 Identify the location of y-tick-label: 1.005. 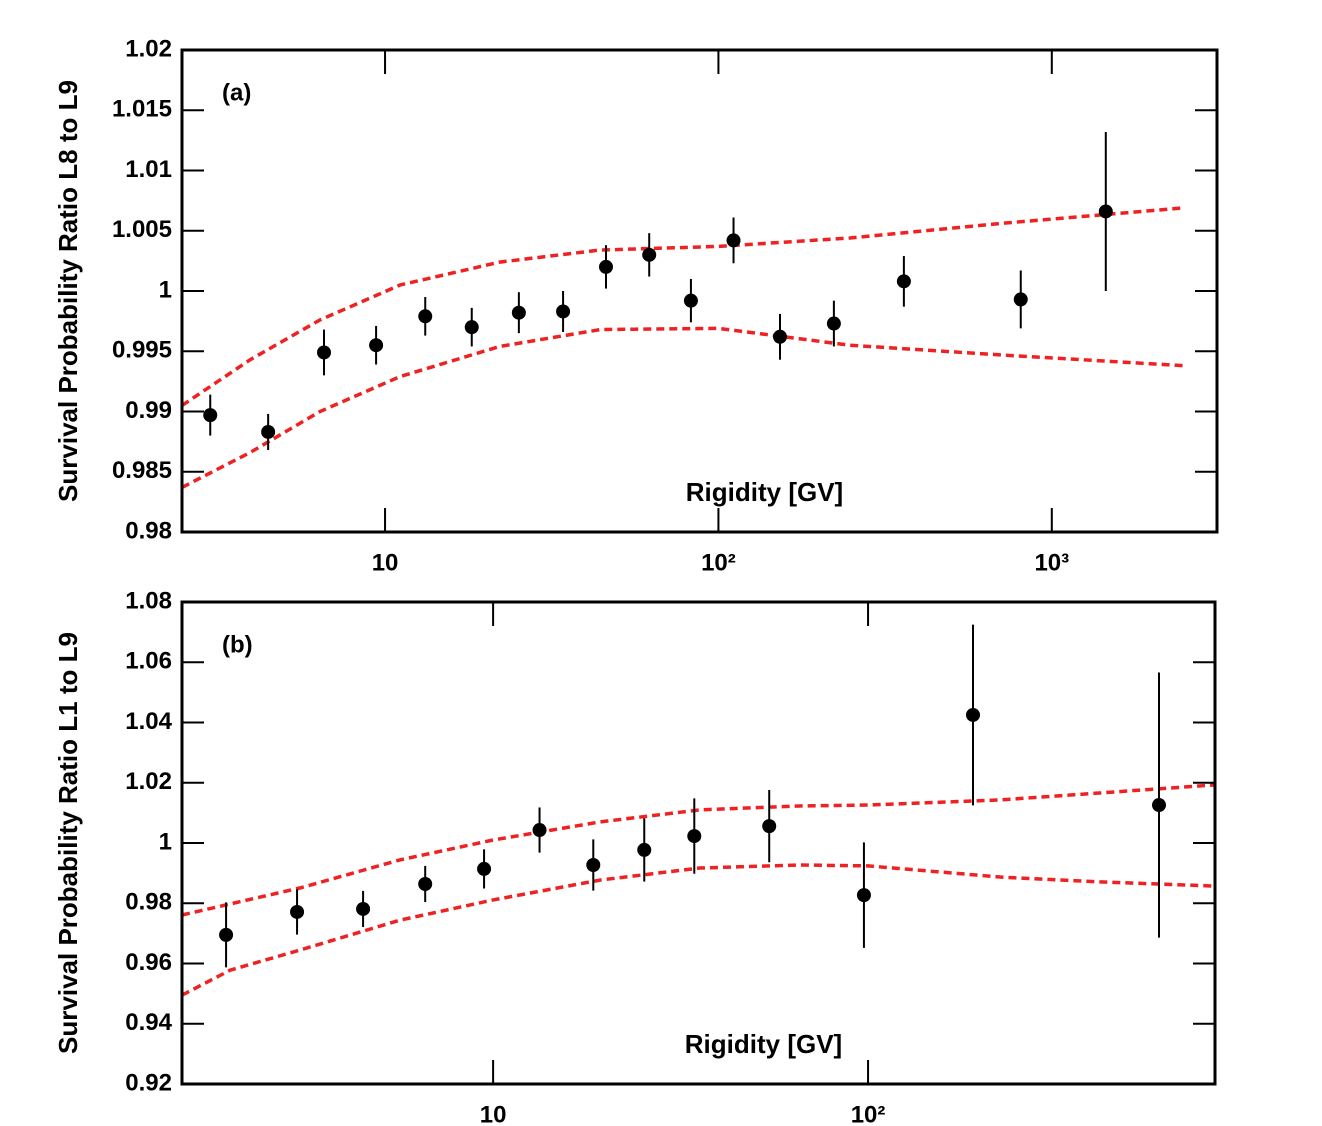
(142, 229).